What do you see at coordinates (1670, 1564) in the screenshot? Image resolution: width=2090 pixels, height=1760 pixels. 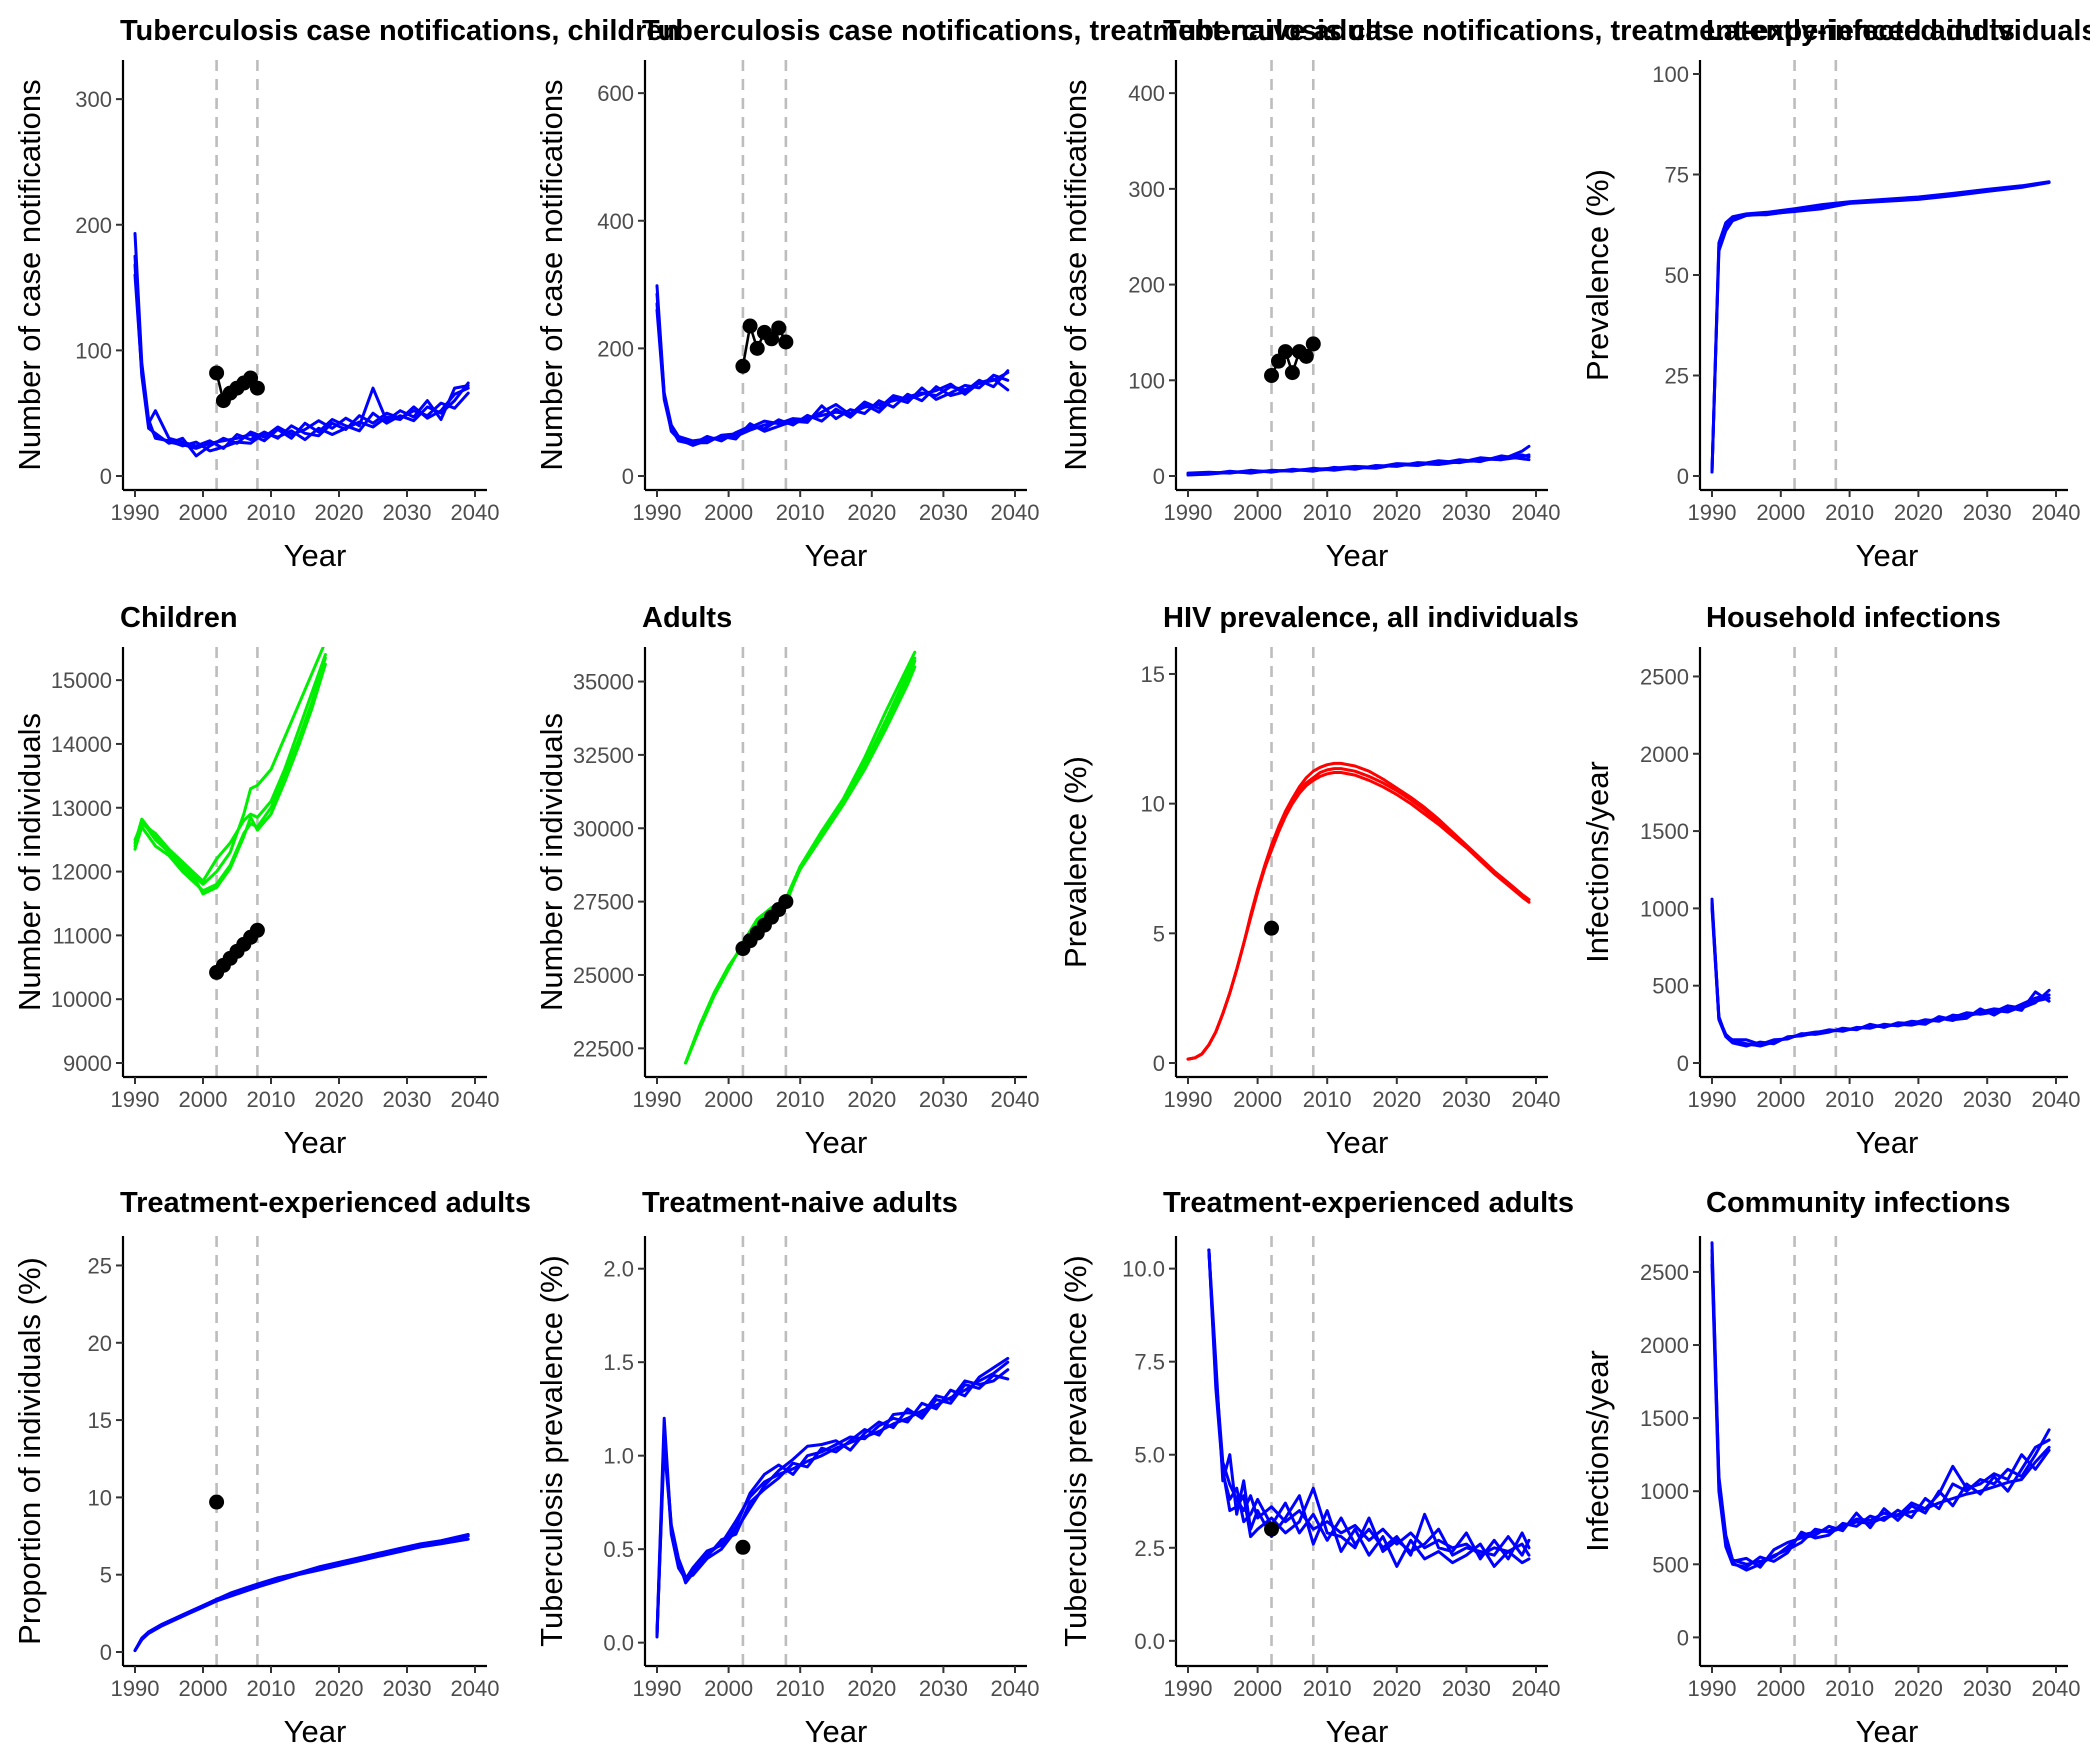 I see `y-tick-label: 500` at bounding box center [1670, 1564].